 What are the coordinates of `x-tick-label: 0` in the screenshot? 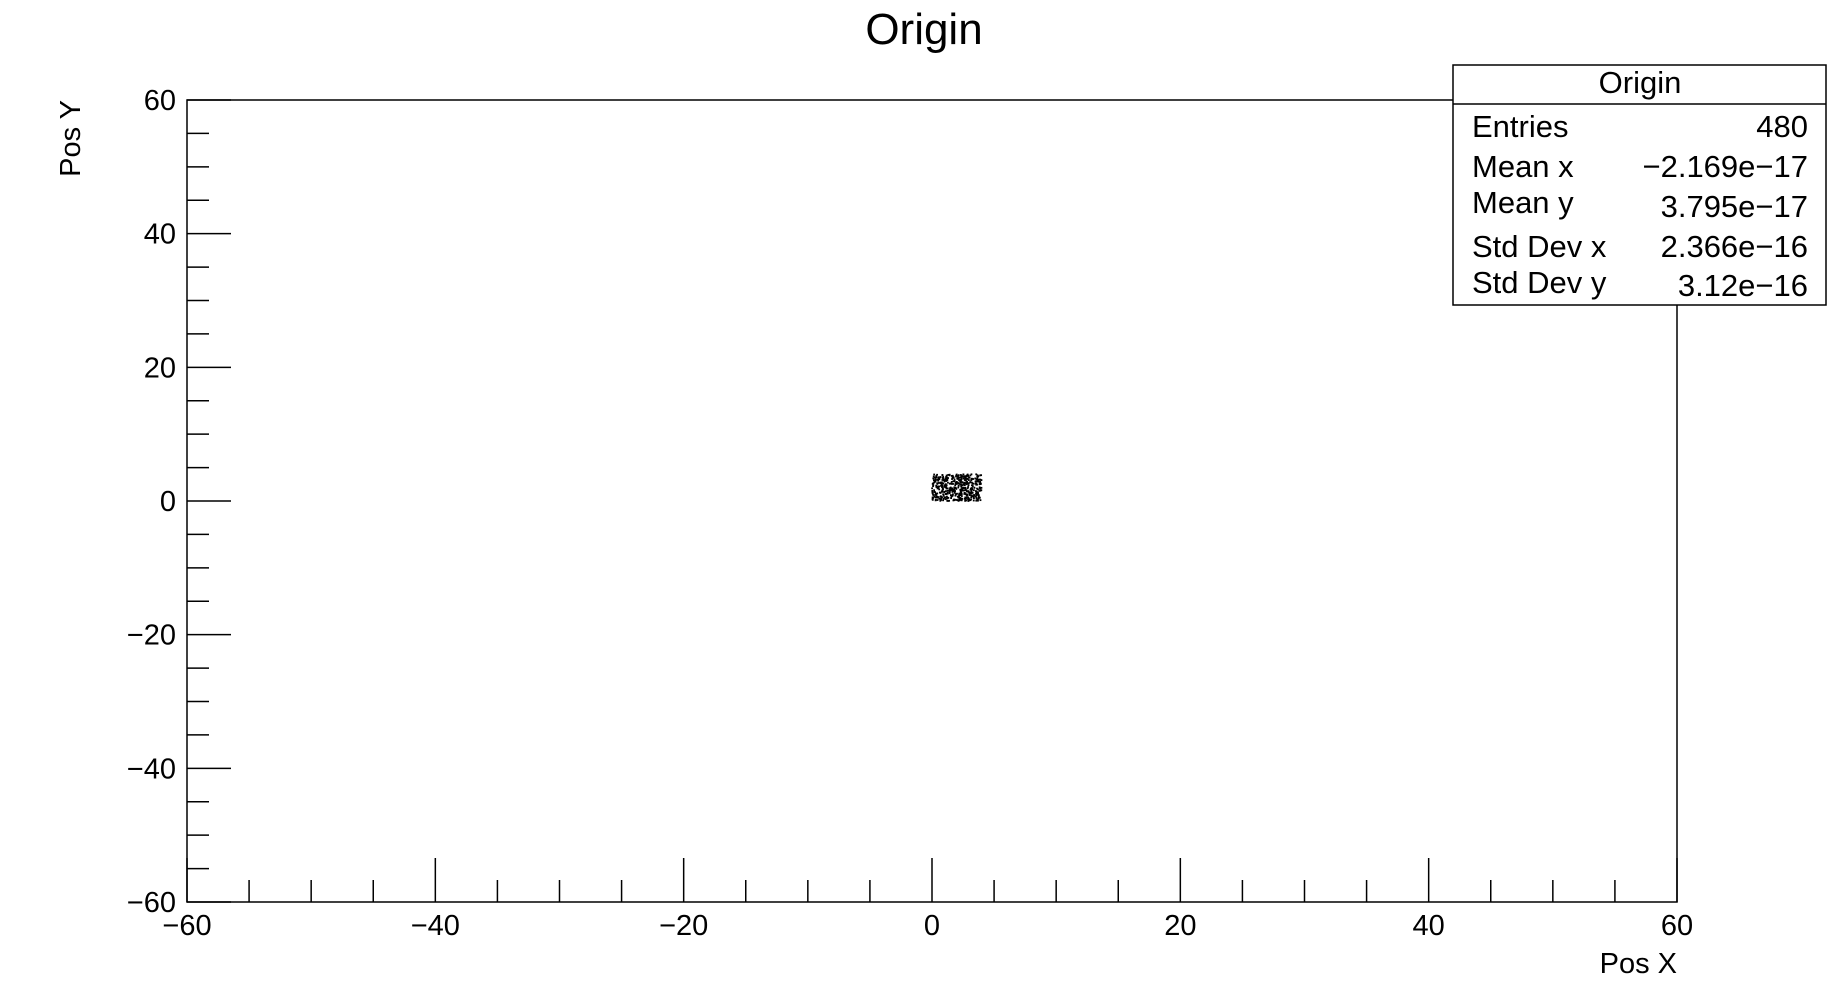 It's located at (932, 926).